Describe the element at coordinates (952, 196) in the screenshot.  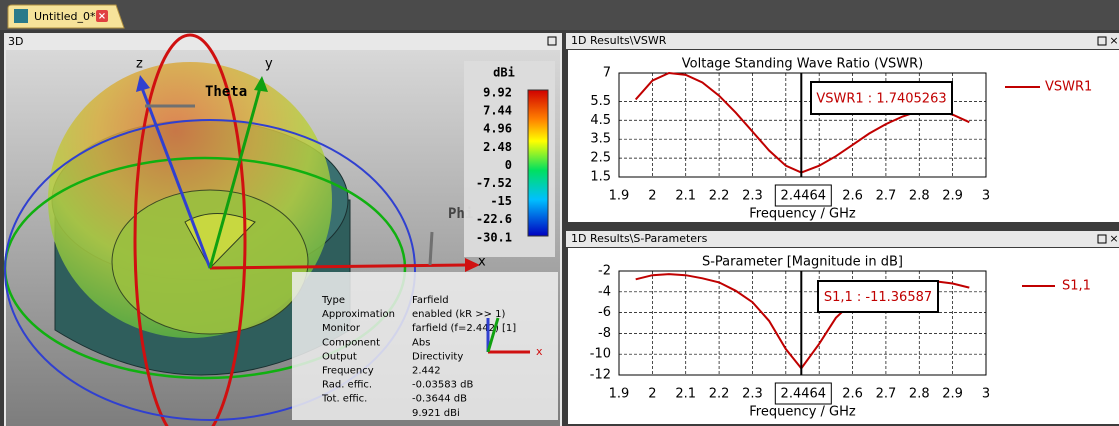
I see `x-tick-label: 2.9` at that location.